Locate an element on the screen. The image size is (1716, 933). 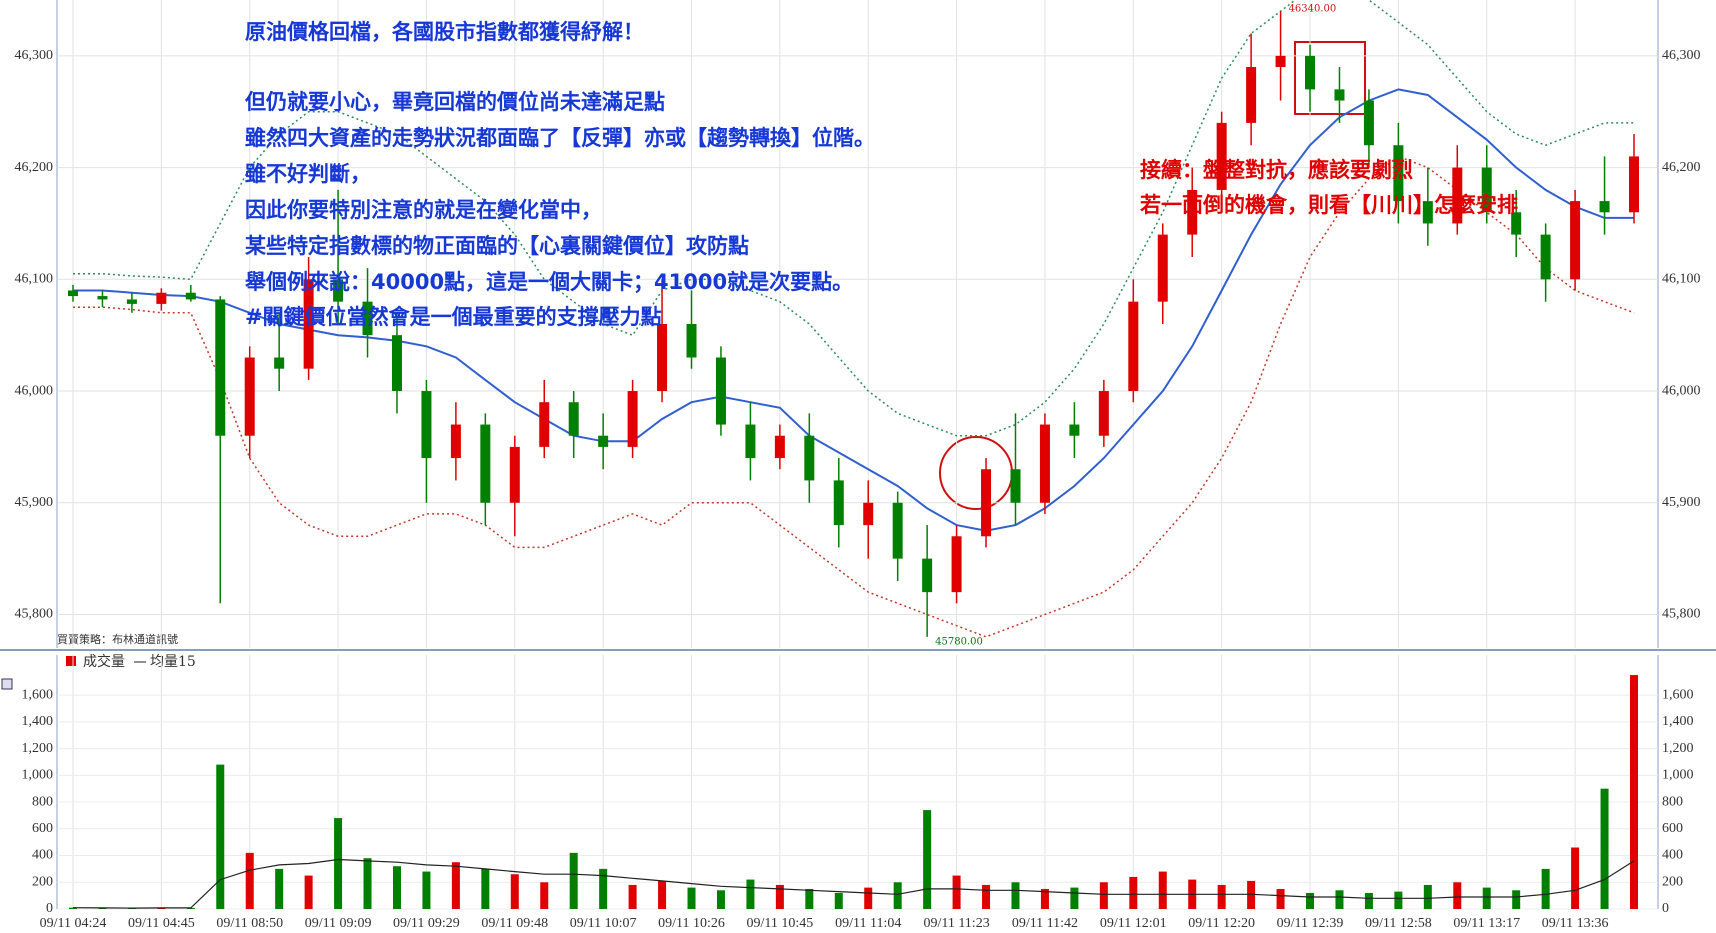
y-tick-label: 46,000 is located at coordinates (34, 390).